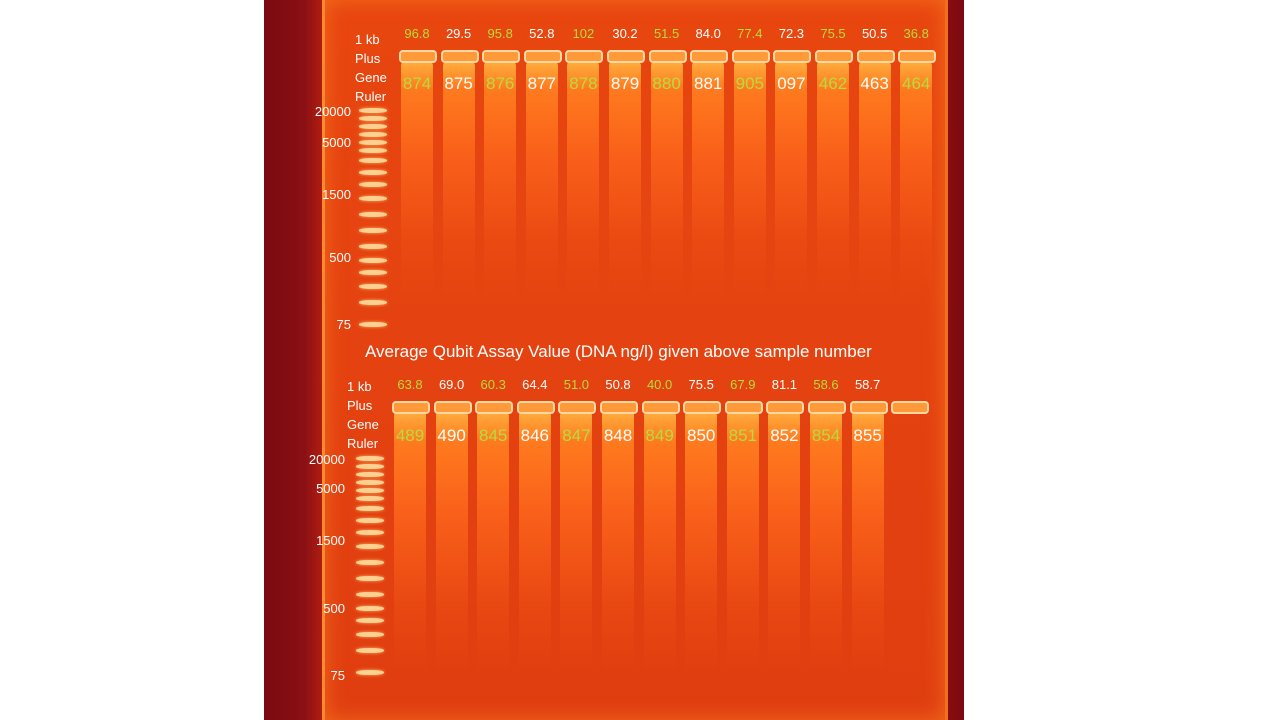 Image resolution: width=1280 pixels, height=720 pixels. What do you see at coordinates (618, 435) in the screenshot?
I see `sample-number: 848` at bounding box center [618, 435].